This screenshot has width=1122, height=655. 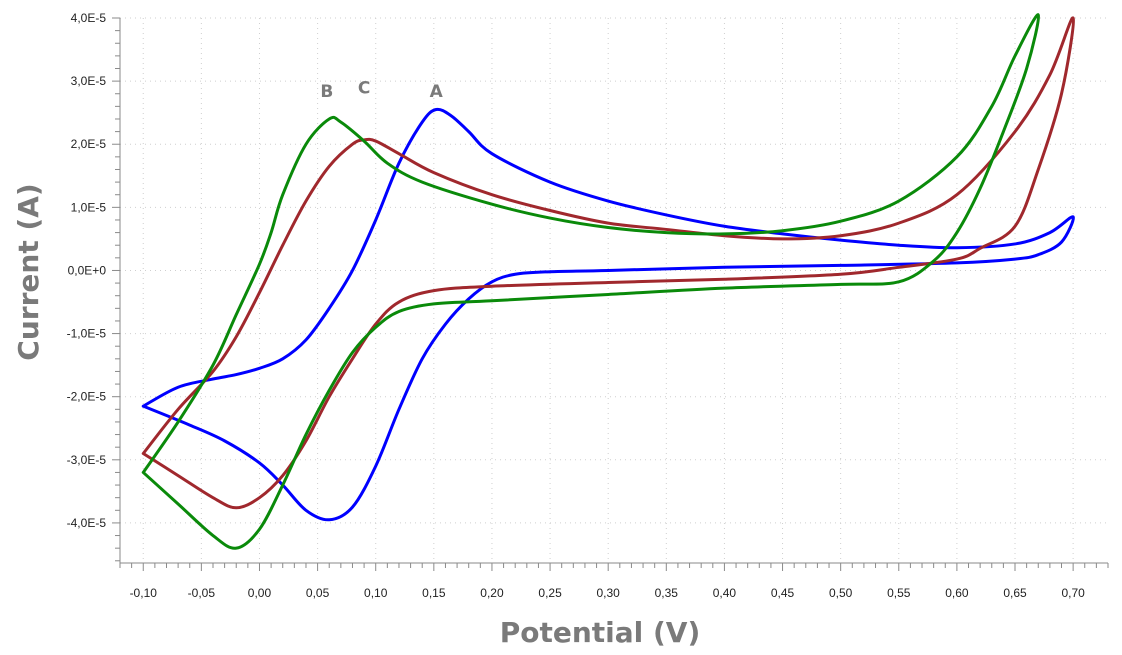 I want to click on y-tick-label: -3,0E-5, so click(x=87, y=460).